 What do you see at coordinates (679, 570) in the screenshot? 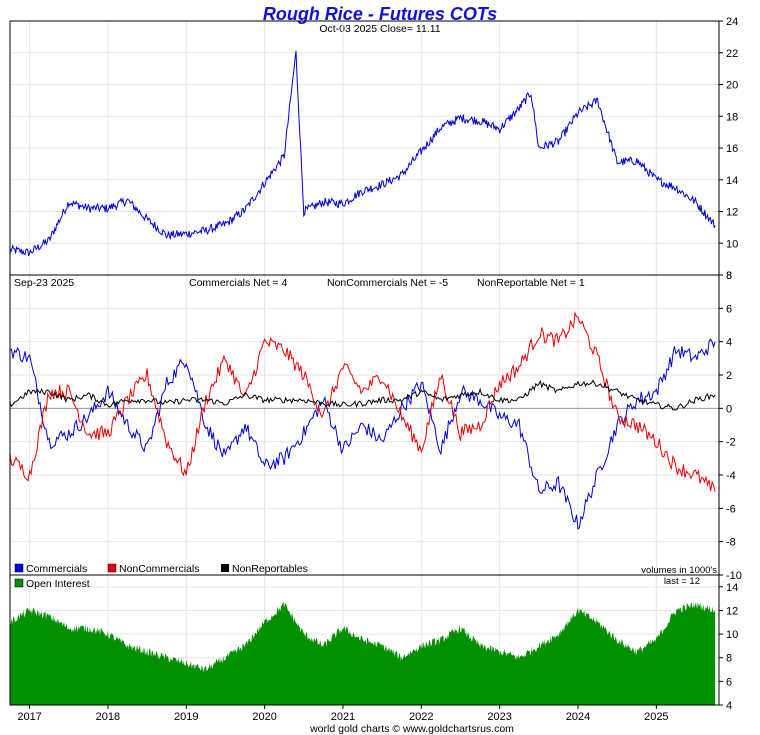
I see `volumes-note: volumes in 1000's` at bounding box center [679, 570].